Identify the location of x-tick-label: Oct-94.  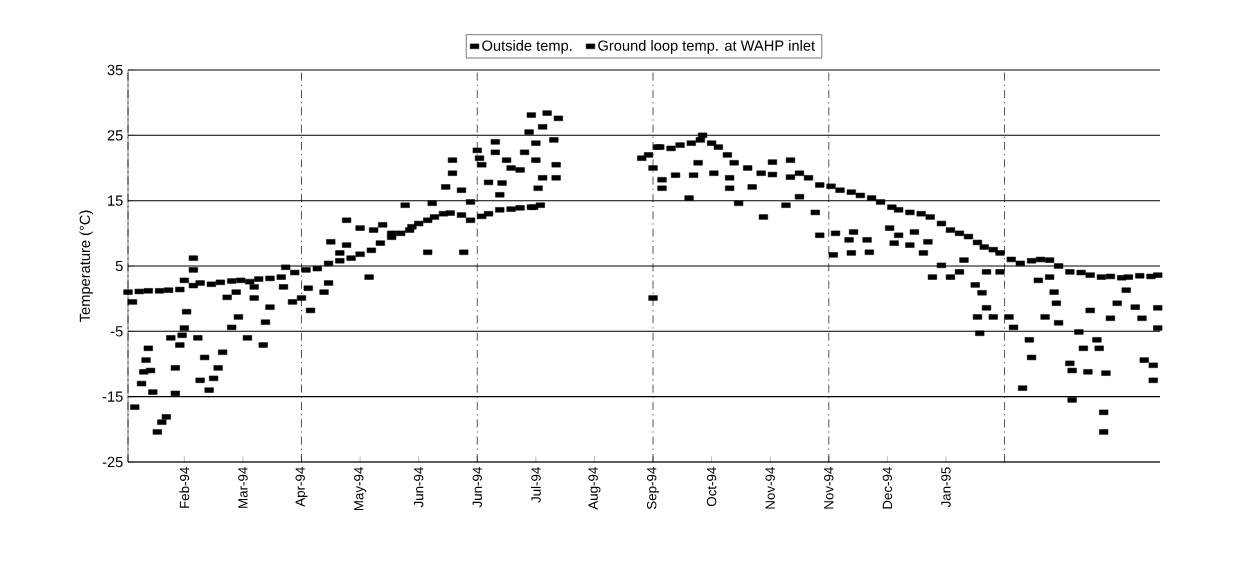
(711, 487).